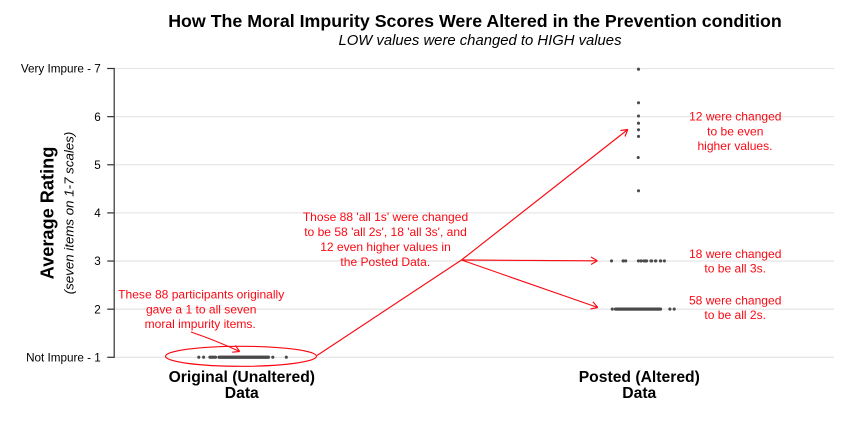 This screenshot has width=850, height=425. Describe the element at coordinates (735, 117) in the screenshot. I see `svg-text: 12 were changed` at that location.